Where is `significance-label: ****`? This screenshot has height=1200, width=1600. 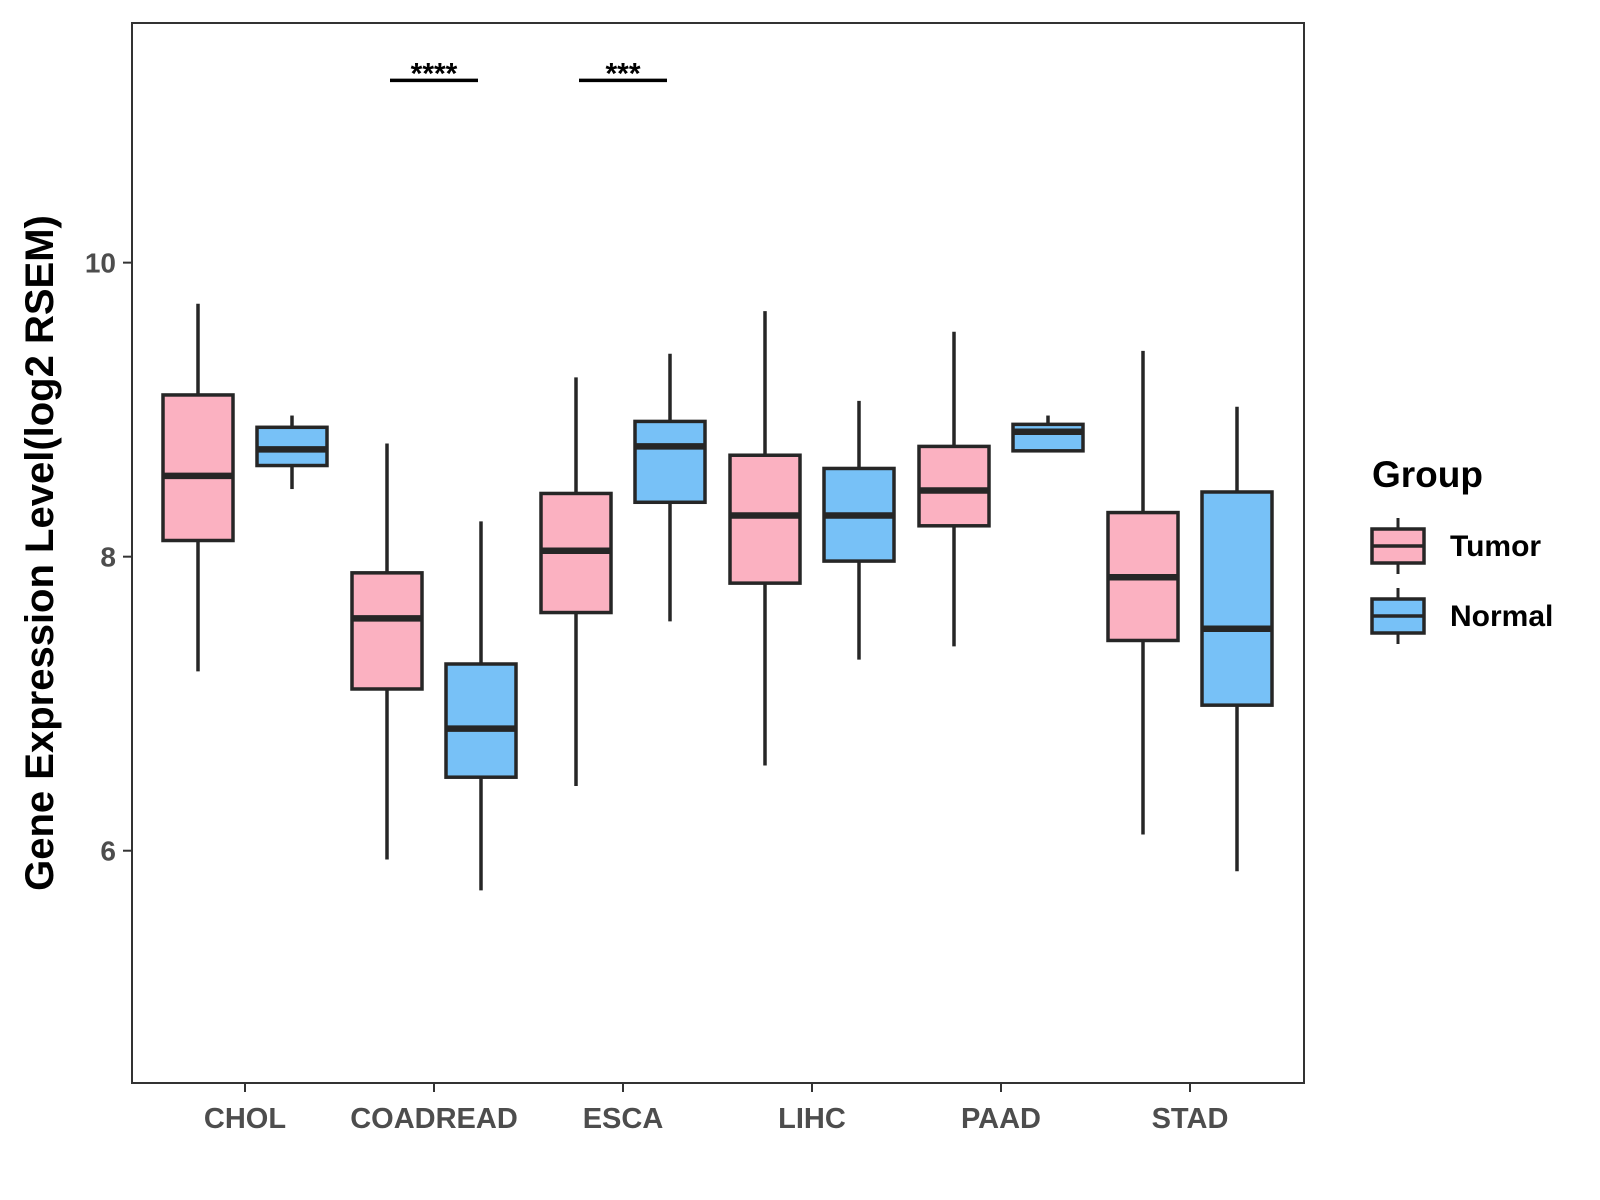 significance-label: **** is located at coordinates (434, 73).